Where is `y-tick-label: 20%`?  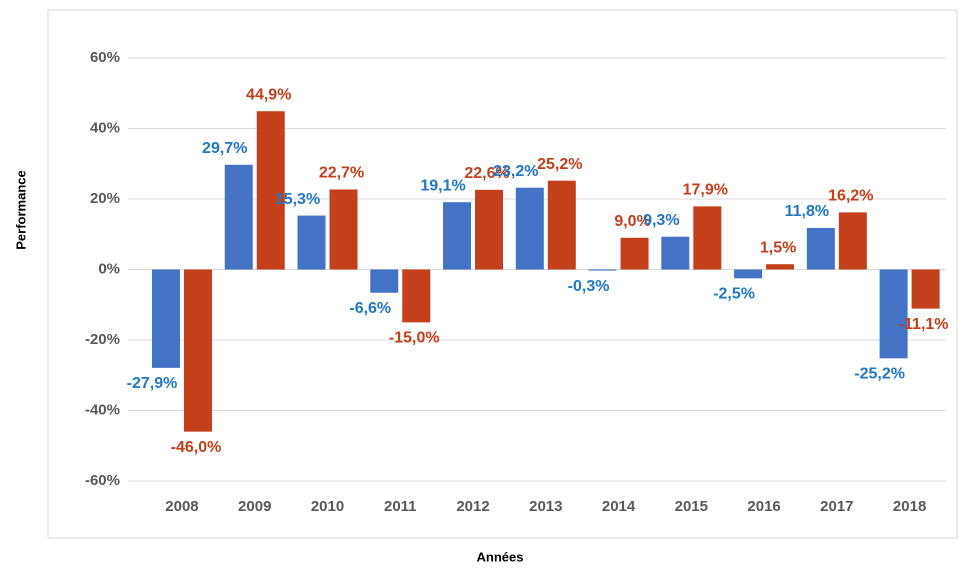 y-tick-label: 20% is located at coordinates (105, 198).